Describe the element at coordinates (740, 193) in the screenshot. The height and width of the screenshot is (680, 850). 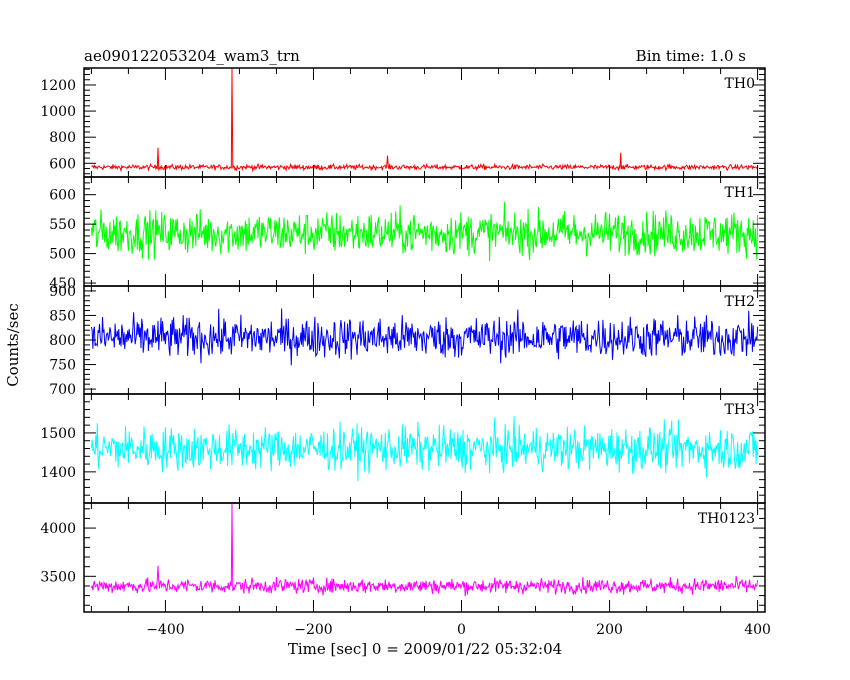
I see `panel-label-th1: TH1` at that location.